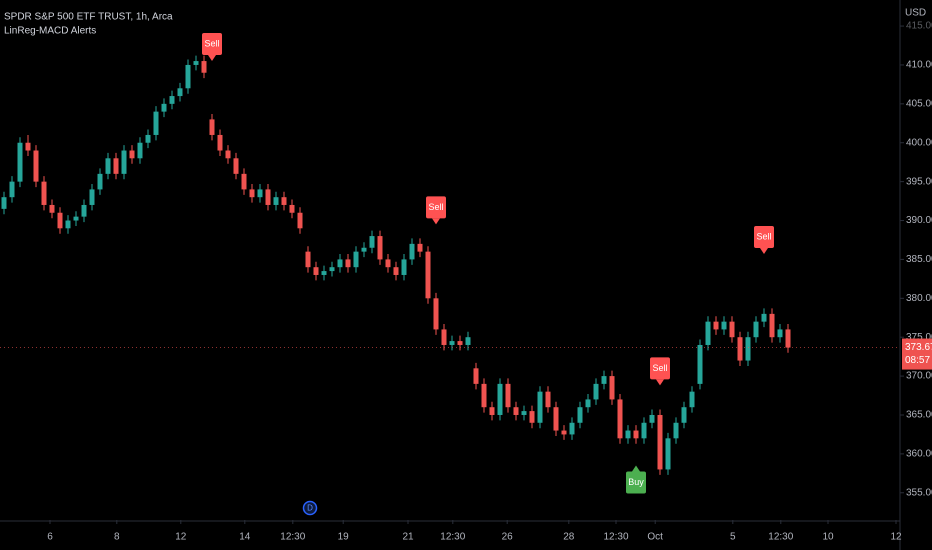 The image size is (932, 550). I want to click on dividend-marker, so click(310, 508).